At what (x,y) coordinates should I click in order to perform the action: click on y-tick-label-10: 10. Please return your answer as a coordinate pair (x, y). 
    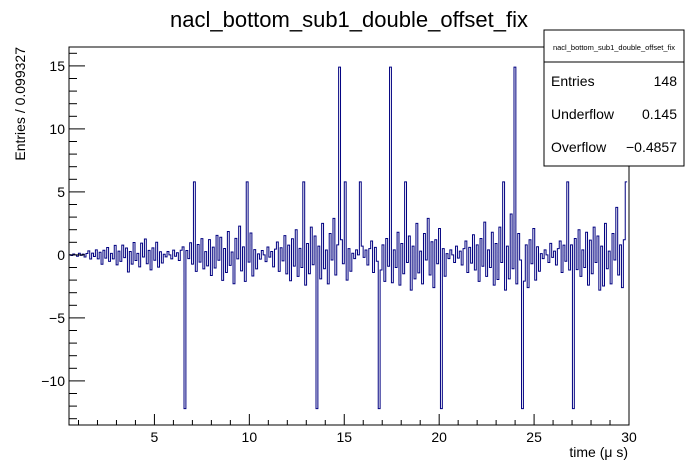
    Looking at the image, I should click on (57, 129).